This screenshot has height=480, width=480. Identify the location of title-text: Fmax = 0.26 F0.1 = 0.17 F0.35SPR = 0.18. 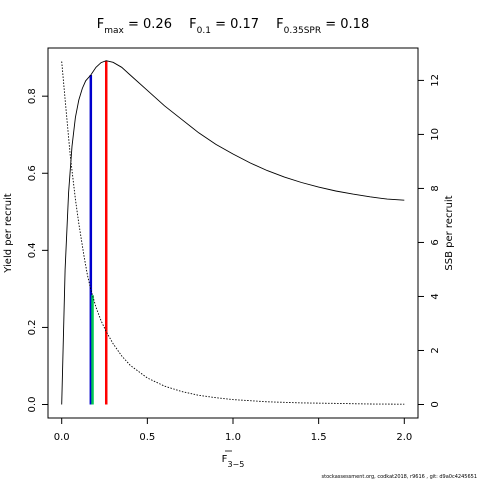
(233, 26).